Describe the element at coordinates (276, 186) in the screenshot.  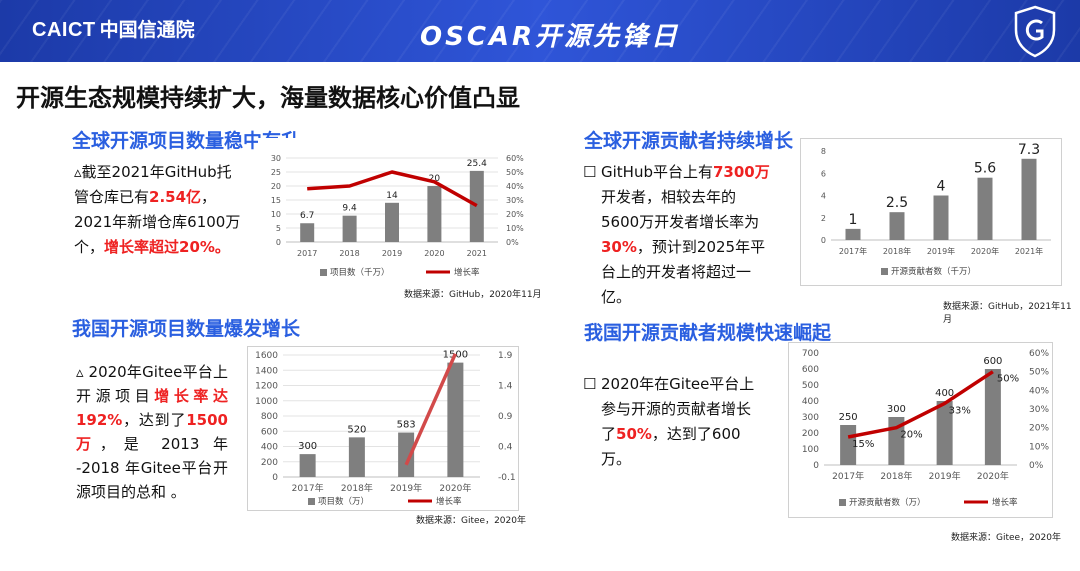
I see `y-tick-label: 20` at that location.